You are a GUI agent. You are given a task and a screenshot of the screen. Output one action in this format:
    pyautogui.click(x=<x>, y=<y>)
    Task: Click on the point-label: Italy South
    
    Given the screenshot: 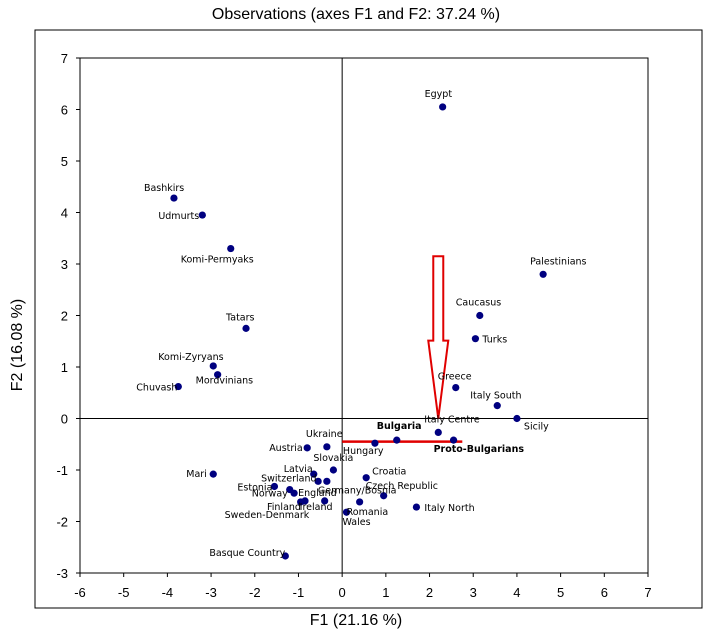 What is the action you would take?
    pyautogui.click(x=495, y=396)
    